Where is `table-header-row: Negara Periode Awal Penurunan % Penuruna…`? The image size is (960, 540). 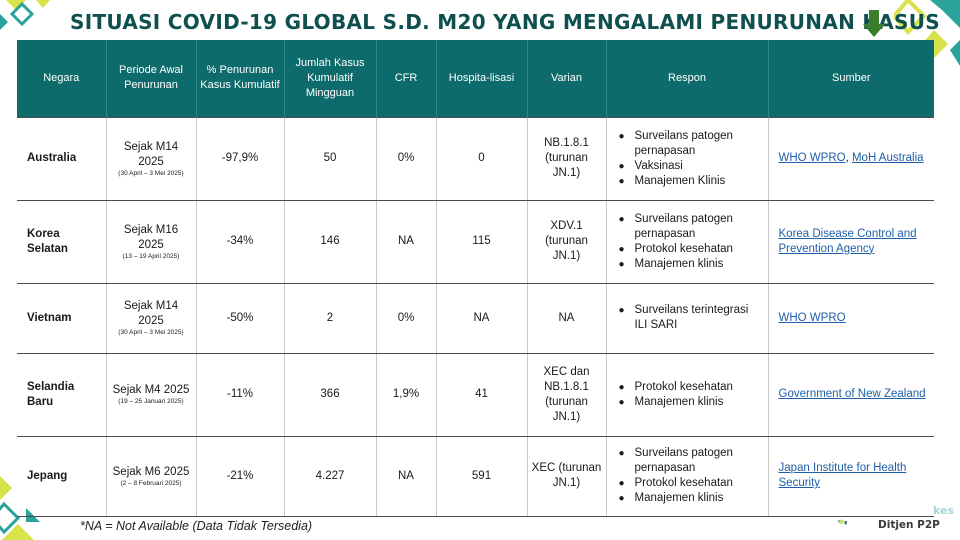 table-header-row: Negara Periode Awal Penurunan % Penuruna… is located at coordinates (475, 78).